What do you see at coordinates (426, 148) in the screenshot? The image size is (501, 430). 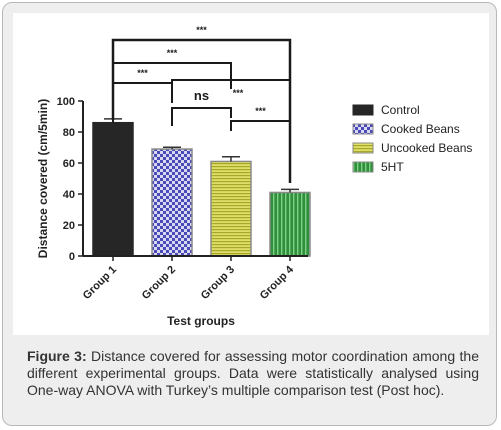 I see `legend-label: Uncooked Beans` at bounding box center [426, 148].